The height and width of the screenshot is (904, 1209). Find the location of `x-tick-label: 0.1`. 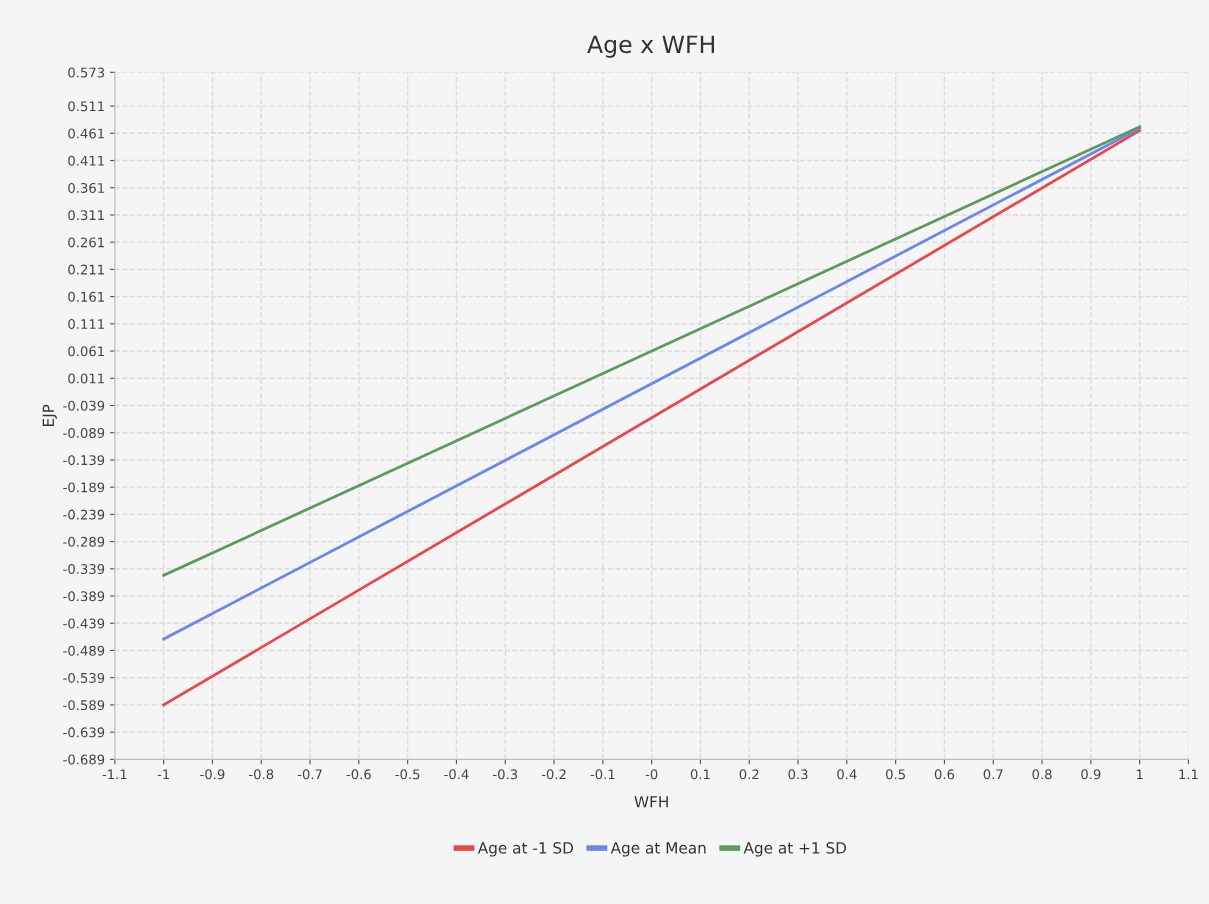

x-tick-label: 0.1 is located at coordinates (700, 774).